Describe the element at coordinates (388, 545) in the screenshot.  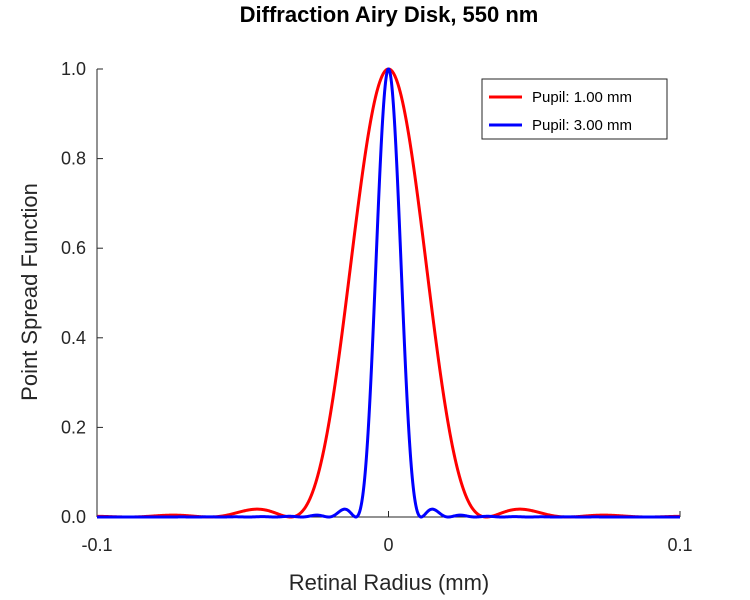
I see `x-tick-label: 0` at that location.